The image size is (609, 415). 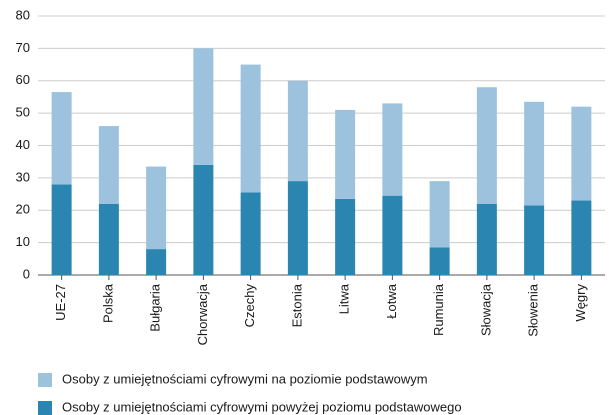 I want to click on x-tick-label: Słowacja, so click(x=485, y=309).